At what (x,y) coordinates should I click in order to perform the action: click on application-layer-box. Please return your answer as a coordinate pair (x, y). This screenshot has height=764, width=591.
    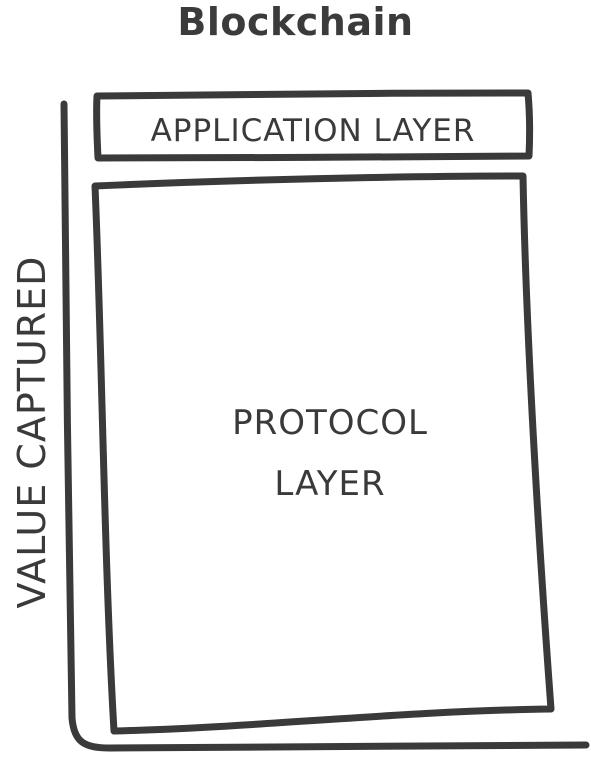
    Looking at the image, I should click on (313, 125).